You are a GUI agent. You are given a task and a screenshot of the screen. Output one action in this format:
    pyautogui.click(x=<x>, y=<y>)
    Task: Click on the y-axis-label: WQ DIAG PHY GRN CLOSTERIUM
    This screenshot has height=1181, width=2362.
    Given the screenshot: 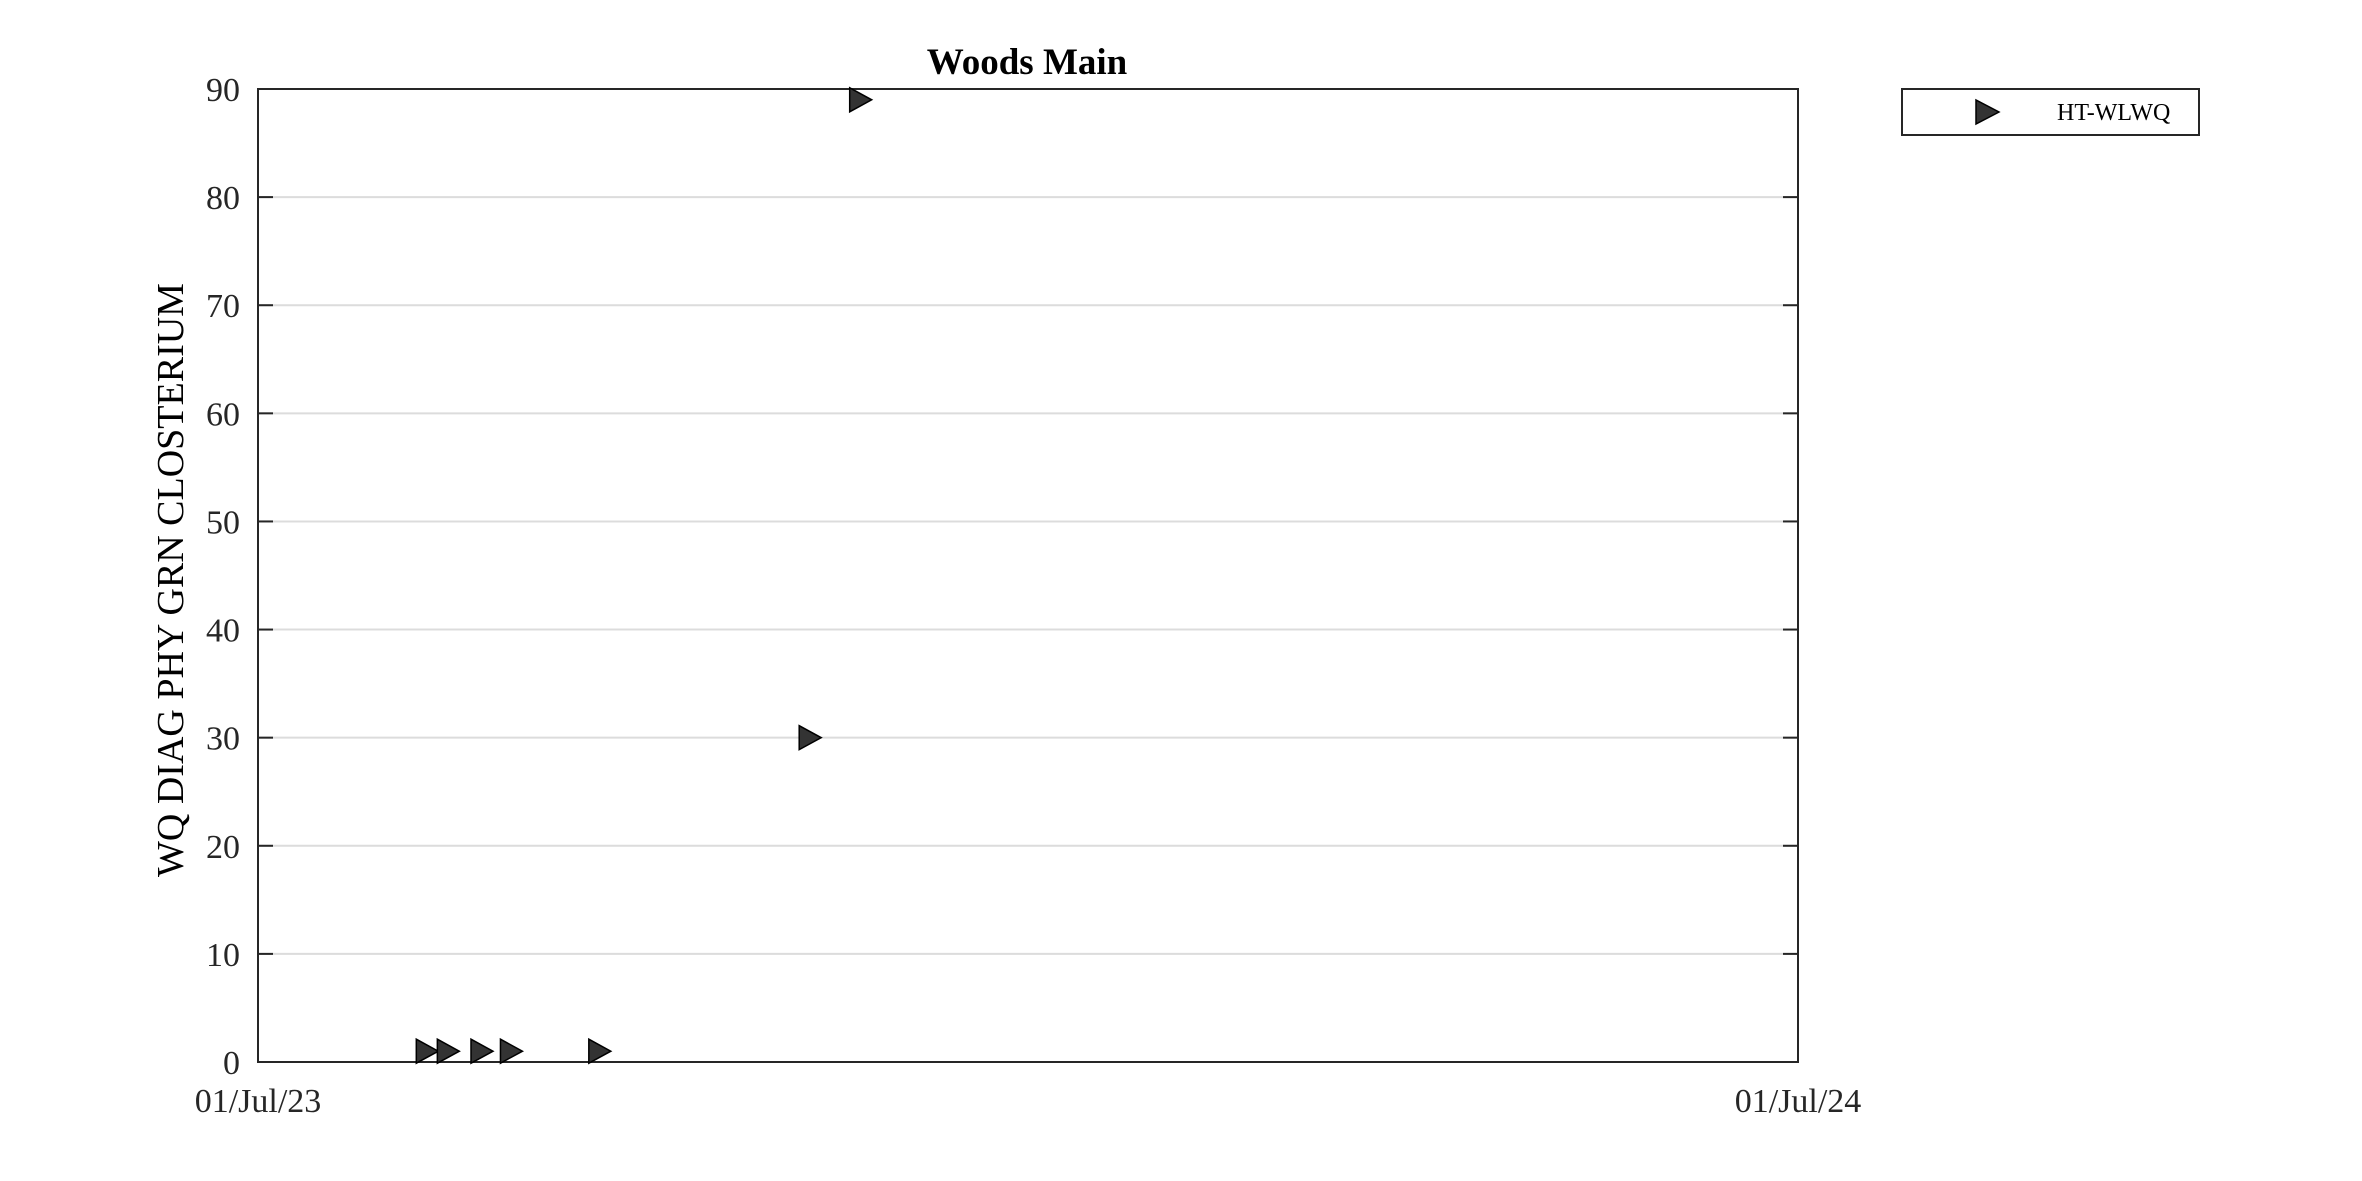 What is the action you would take?
    pyautogui.click(x=171, y=580)
    